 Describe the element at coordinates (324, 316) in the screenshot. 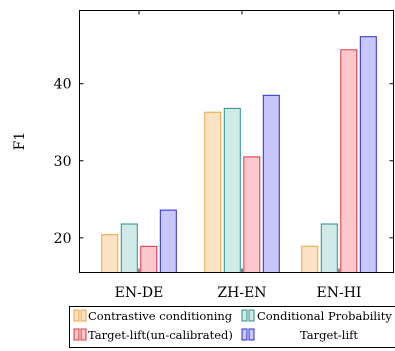

I see `legend-label: Conditional Probability` at that location.